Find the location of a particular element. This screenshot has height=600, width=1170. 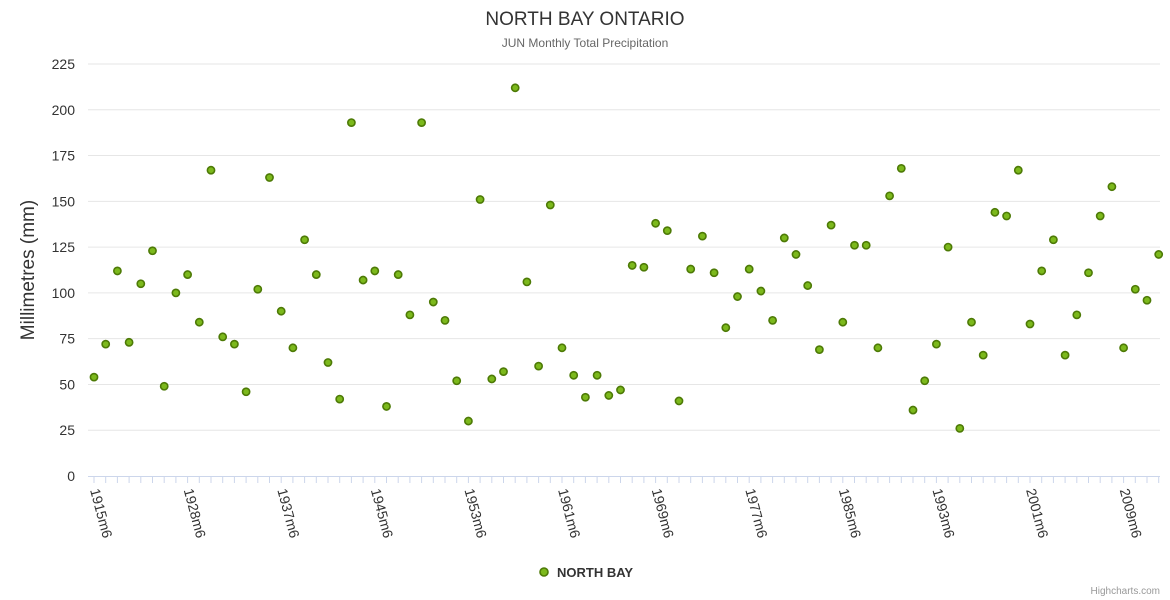

x-tick-label: 1945m6 is located at coordinates (382, 513).